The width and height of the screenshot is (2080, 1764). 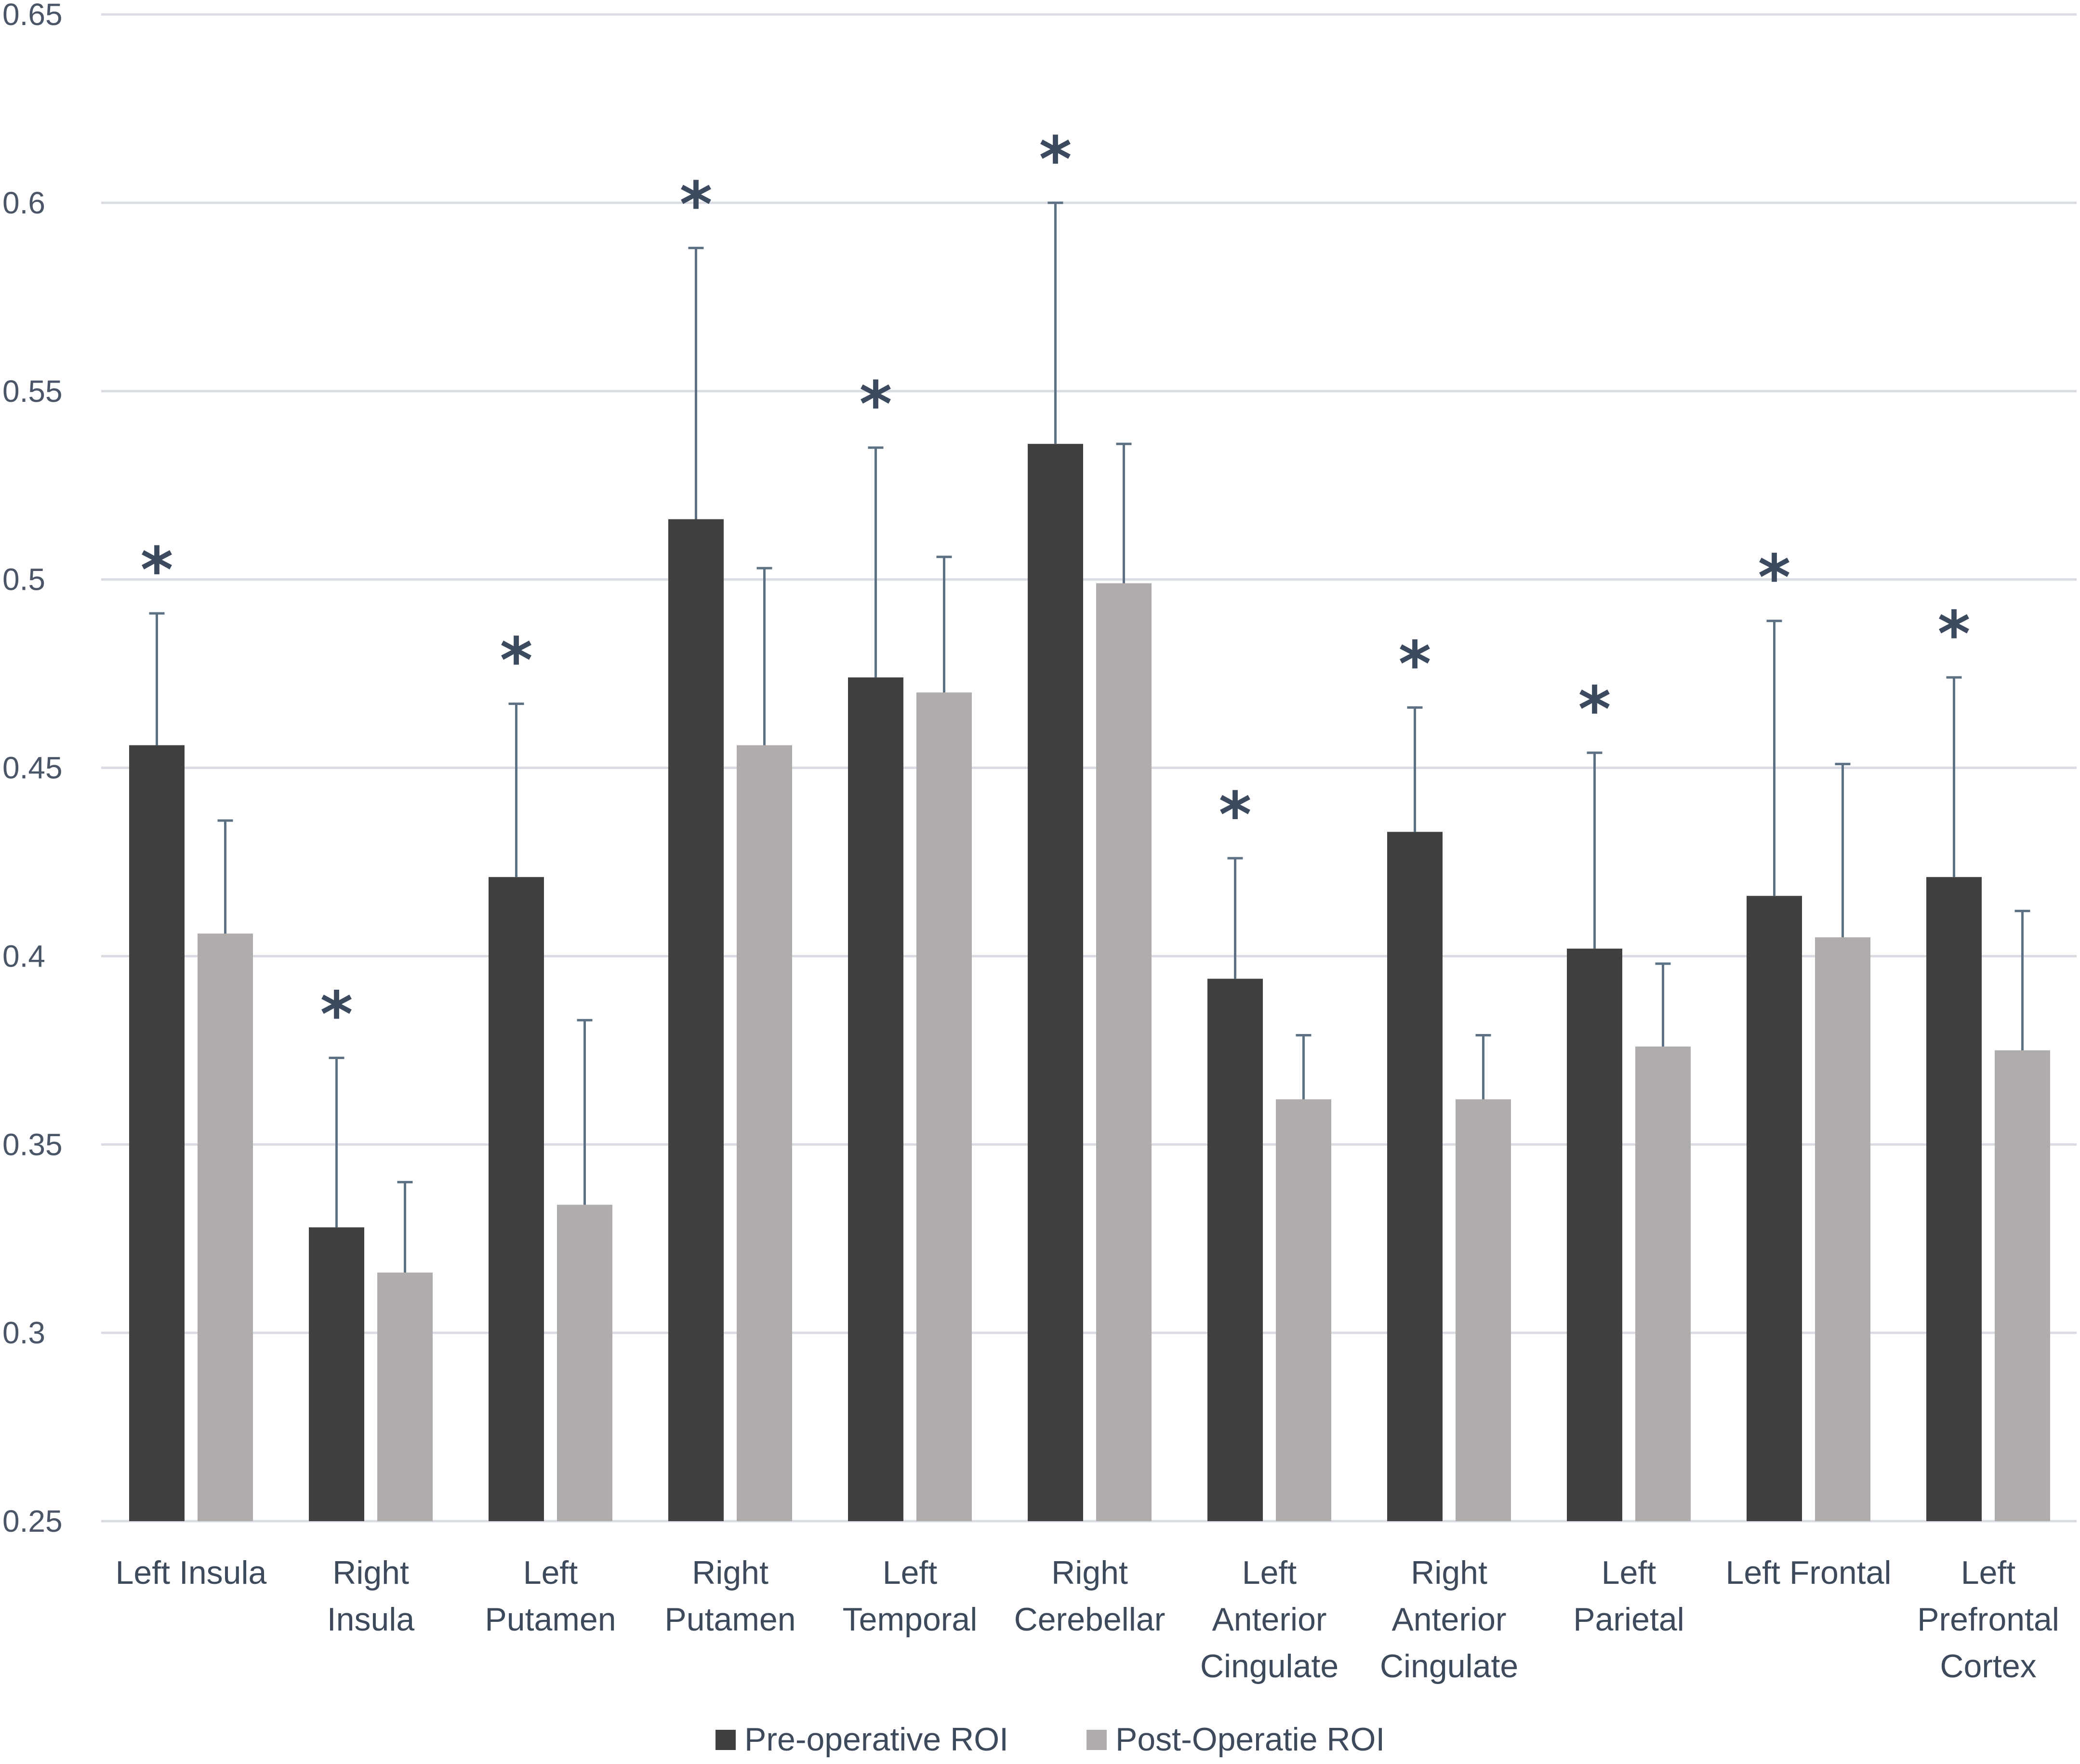 I want to click on y-tick-label: 0.45, so click(x=32, y=768).